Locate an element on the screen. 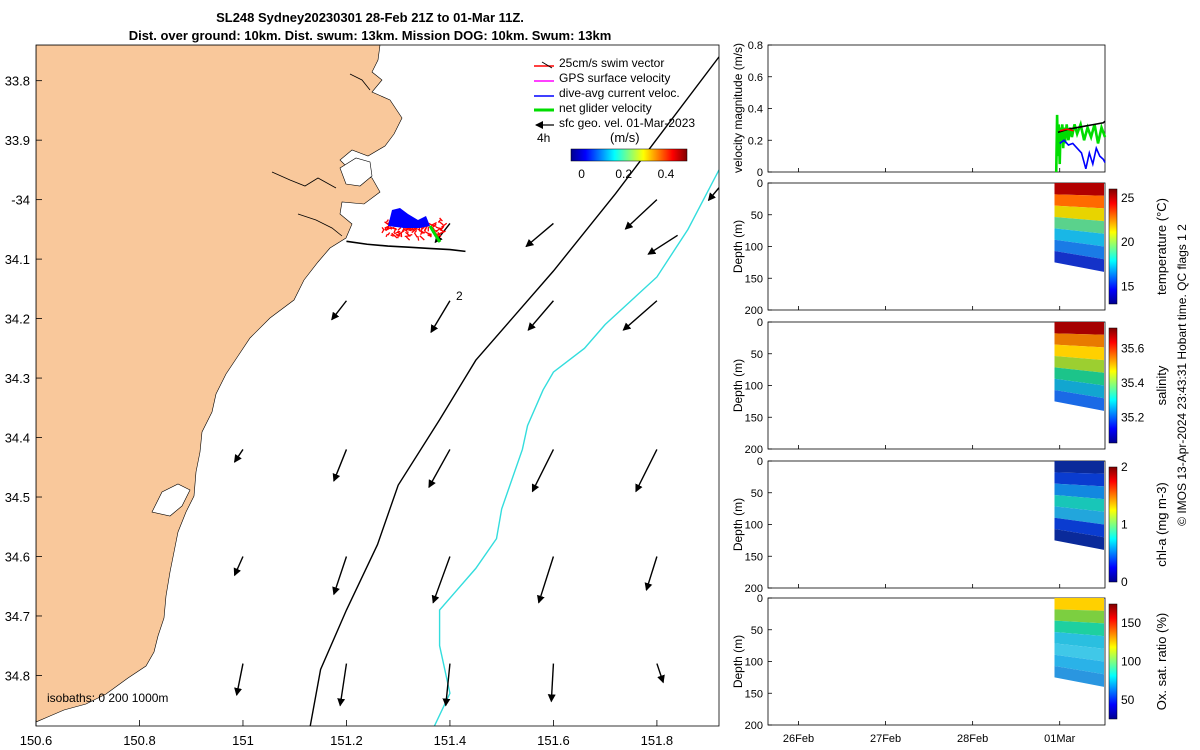 This screenshot has height=750, width=1200. profile-y-tick-label-1-3: 150 is located at coordinates (754, 418).